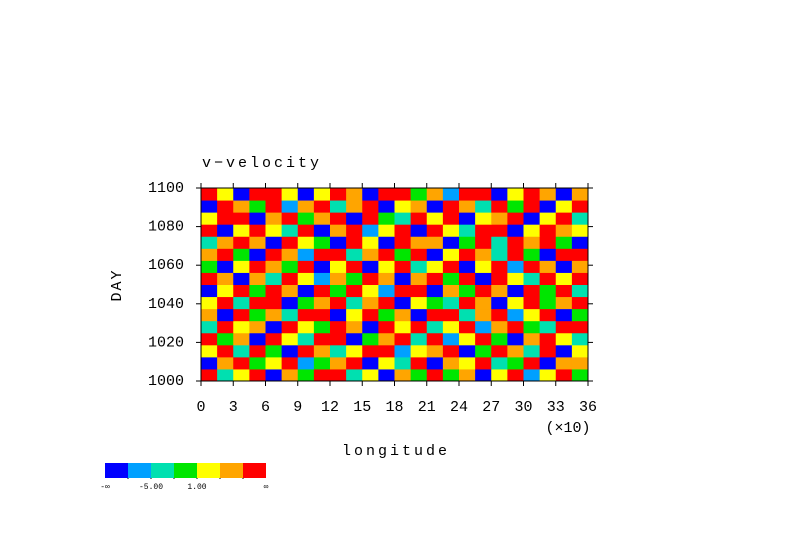  What do you see at coordinates (396, 451) in the screenshot?
I see `x-axis-label: longitude` at bounding box center [396, 451].